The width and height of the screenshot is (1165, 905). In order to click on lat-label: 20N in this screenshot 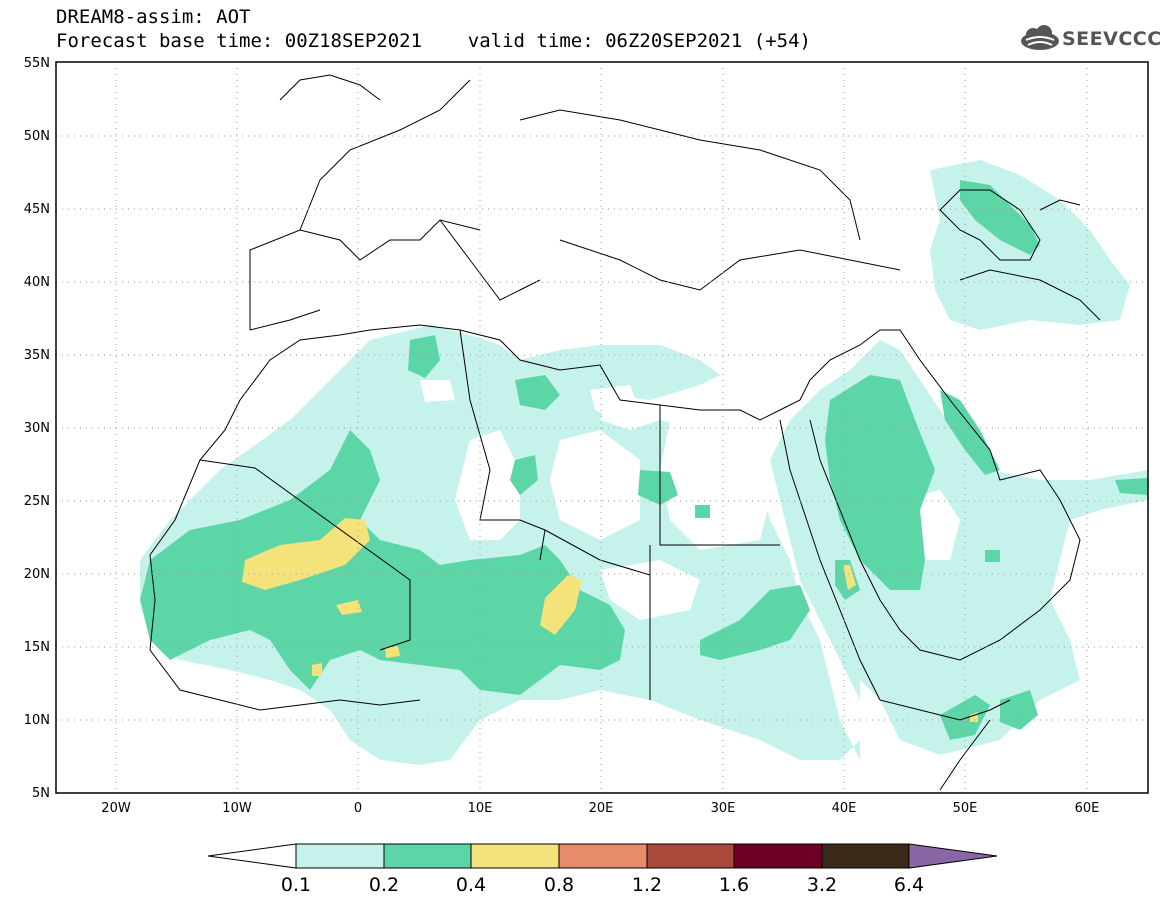, I will do `click(37, 574)`.